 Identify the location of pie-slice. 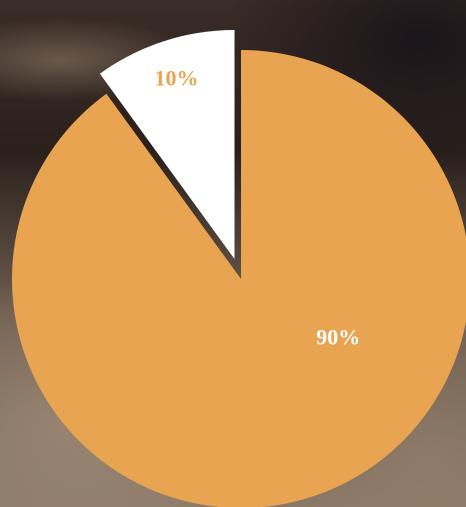
(167, 145).